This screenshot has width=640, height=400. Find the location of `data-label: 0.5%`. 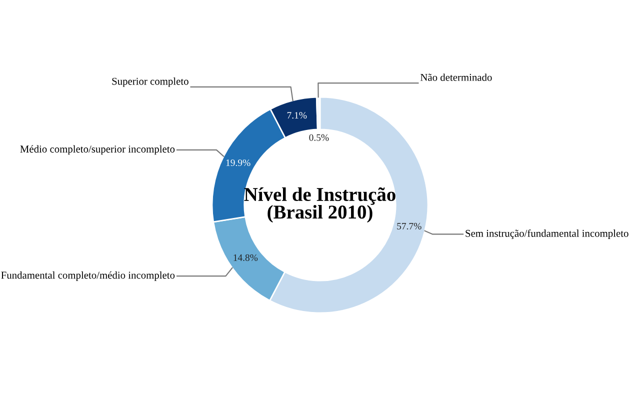

data-label: 0.5% is located at coordinates (319, 137).